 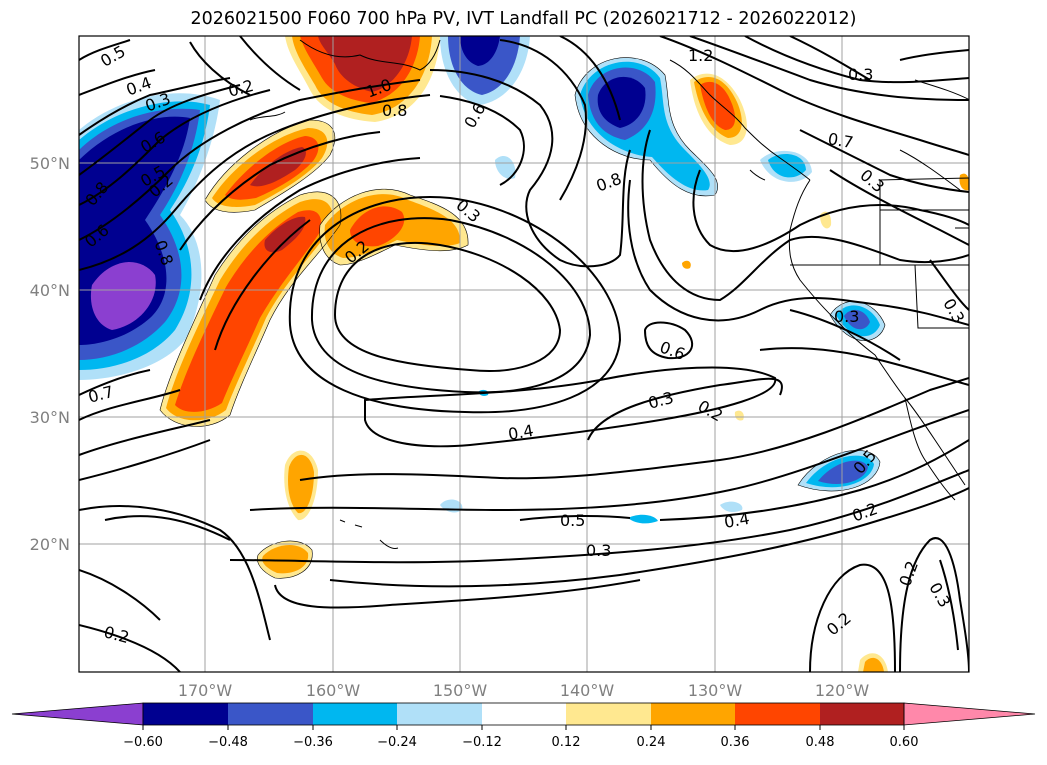 I want to click on colorbar-tick-label: 0.24, so click(x=651, y=742).